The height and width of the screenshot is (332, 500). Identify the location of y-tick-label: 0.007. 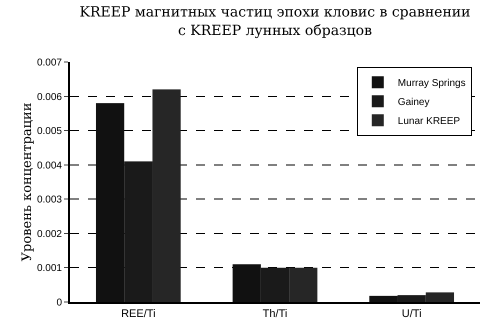
(49, 63).